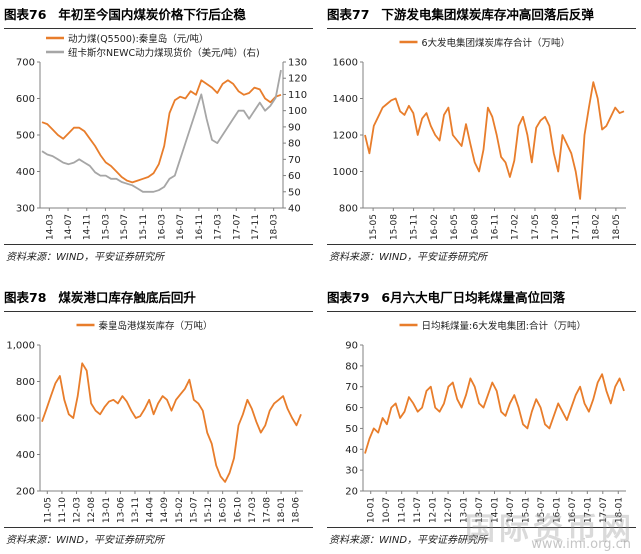  I want to click on y-tick-label: 1,000, so click(20, 346).